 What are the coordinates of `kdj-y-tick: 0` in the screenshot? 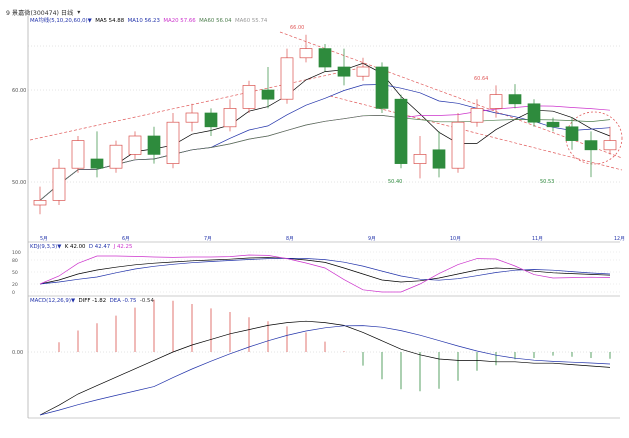 It's located at (13, 293).